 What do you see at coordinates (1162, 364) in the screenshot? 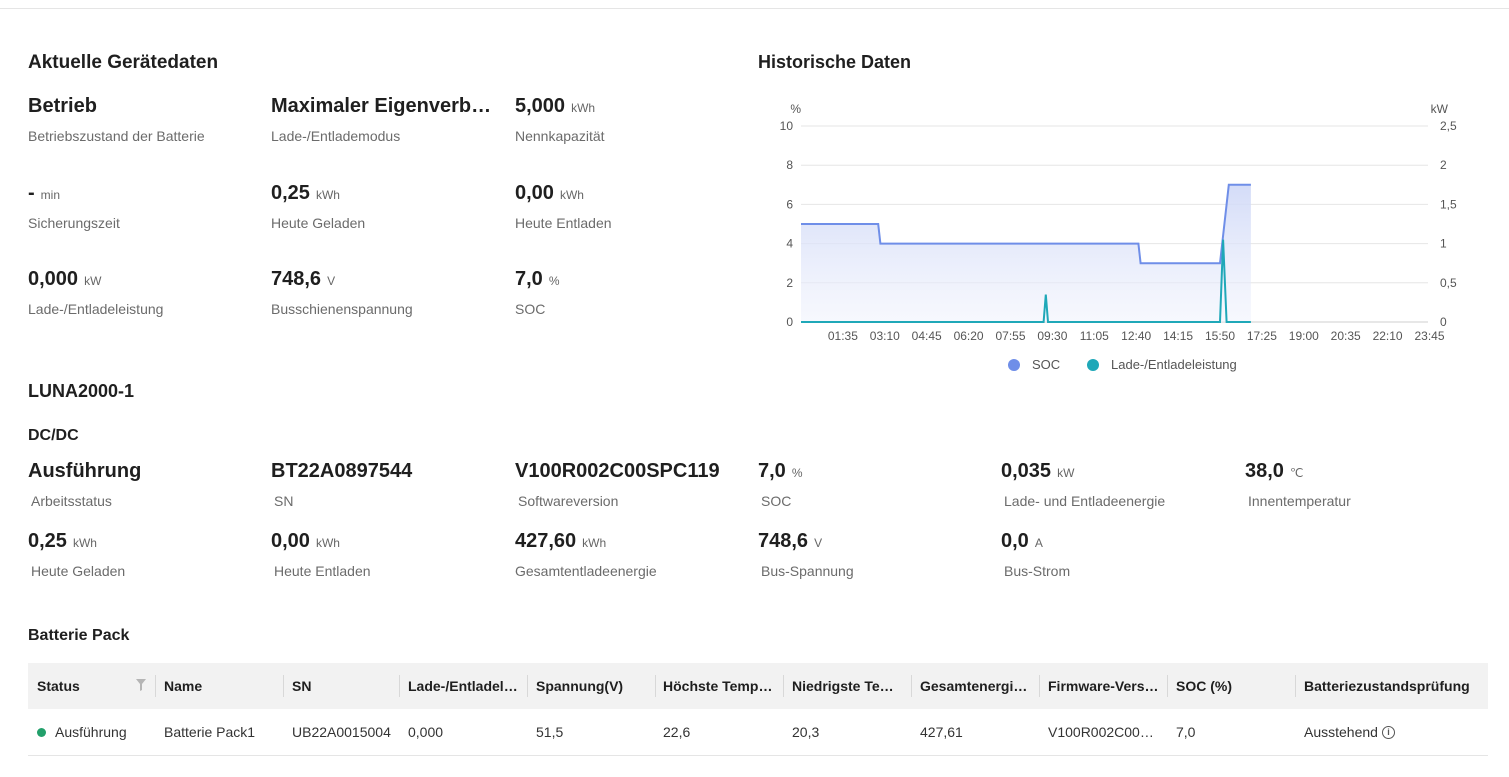
I see `legend-power: Lade-/Entladeleistung` at bounding box center [1162, 364].